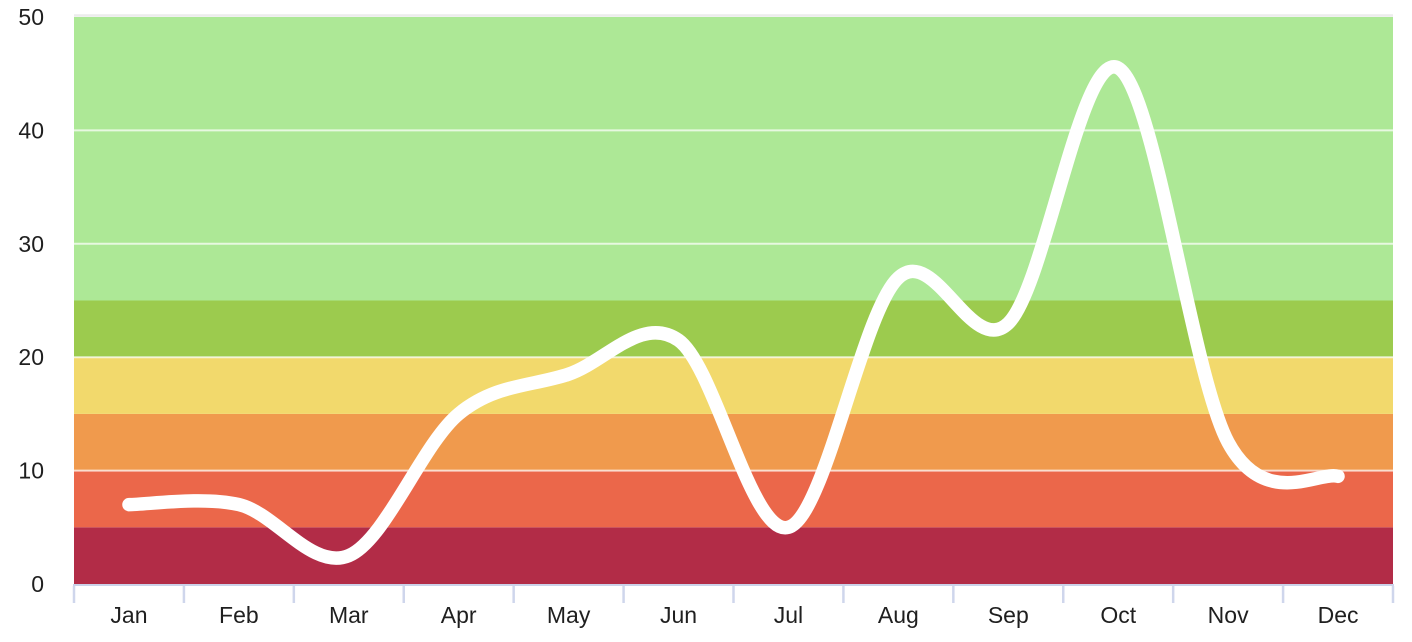  I want to click on y-axis-label: 10, so click(31, 471).